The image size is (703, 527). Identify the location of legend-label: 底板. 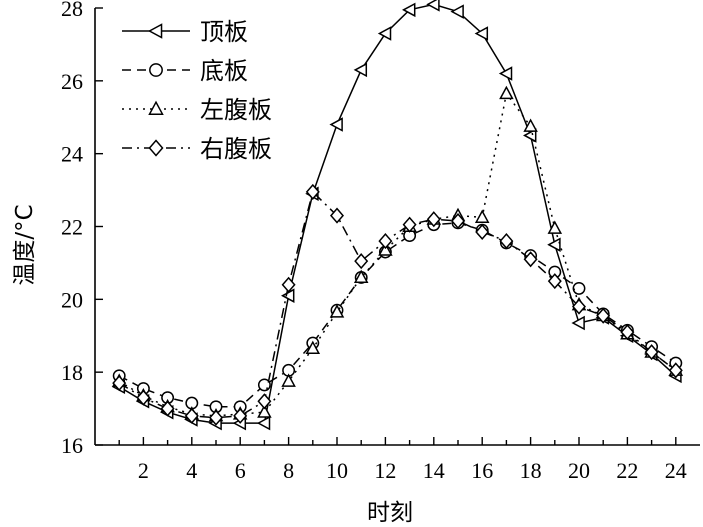
(224, 71).